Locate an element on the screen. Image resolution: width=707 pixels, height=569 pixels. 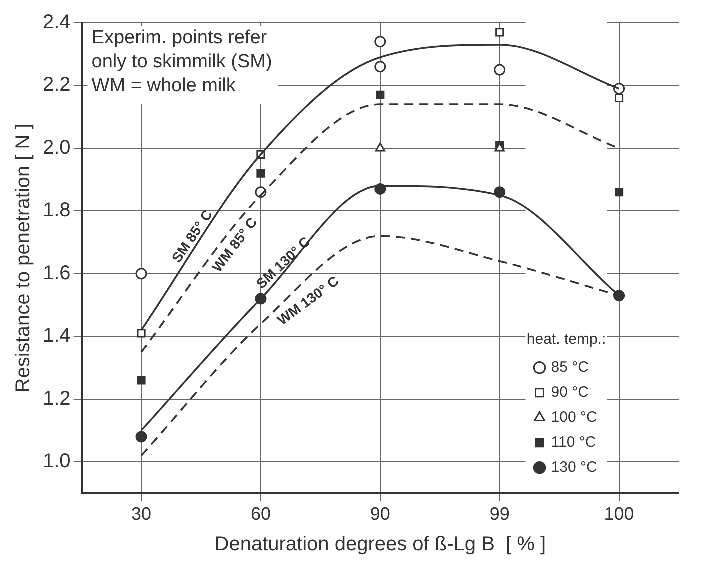
y-tick-label: 1.6 is located at coordinates (56, 273).